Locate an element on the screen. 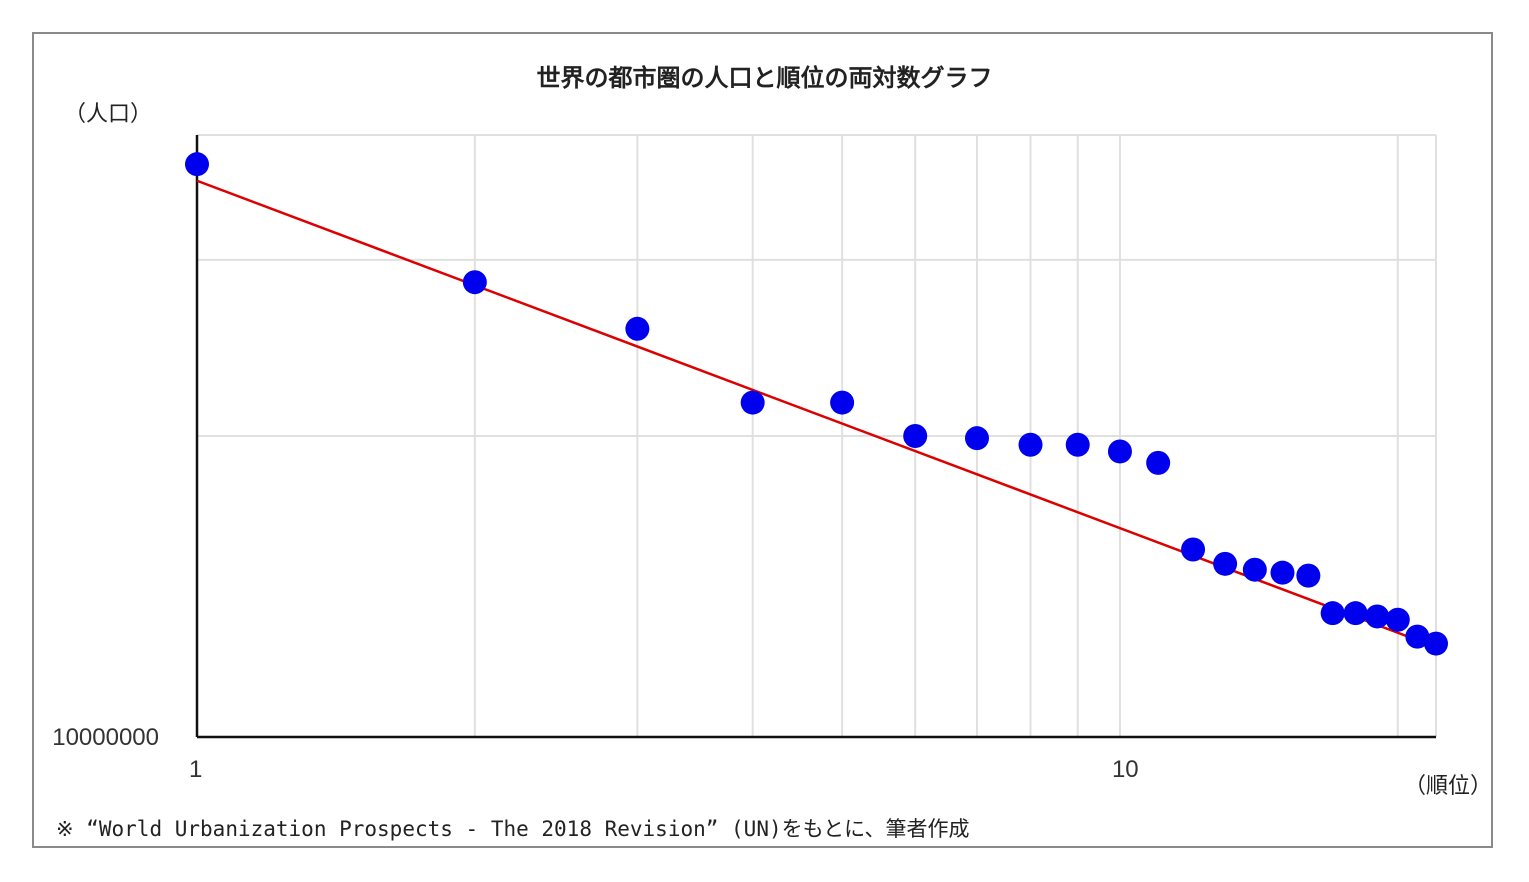 This screenshot has height=882, width=1529. y-tick-label: 10000000 is located at coordinates (105, 737).